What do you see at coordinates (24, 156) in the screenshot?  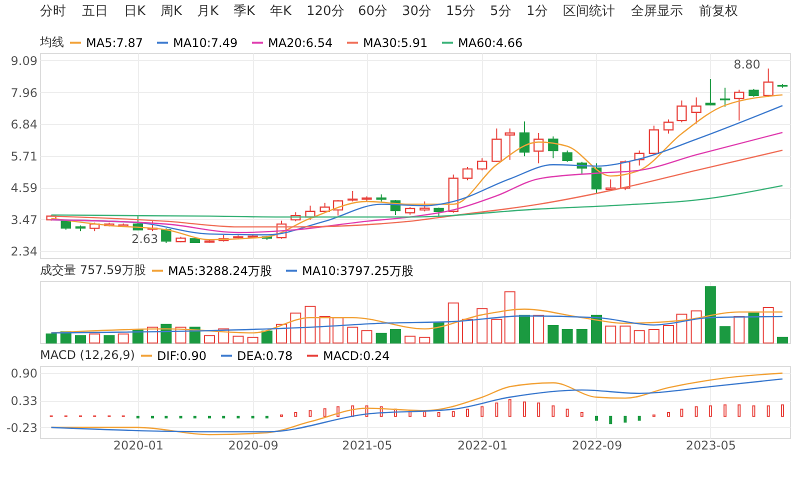 I see `y-tick-label: 5.71` at bounding box center [24, 156].